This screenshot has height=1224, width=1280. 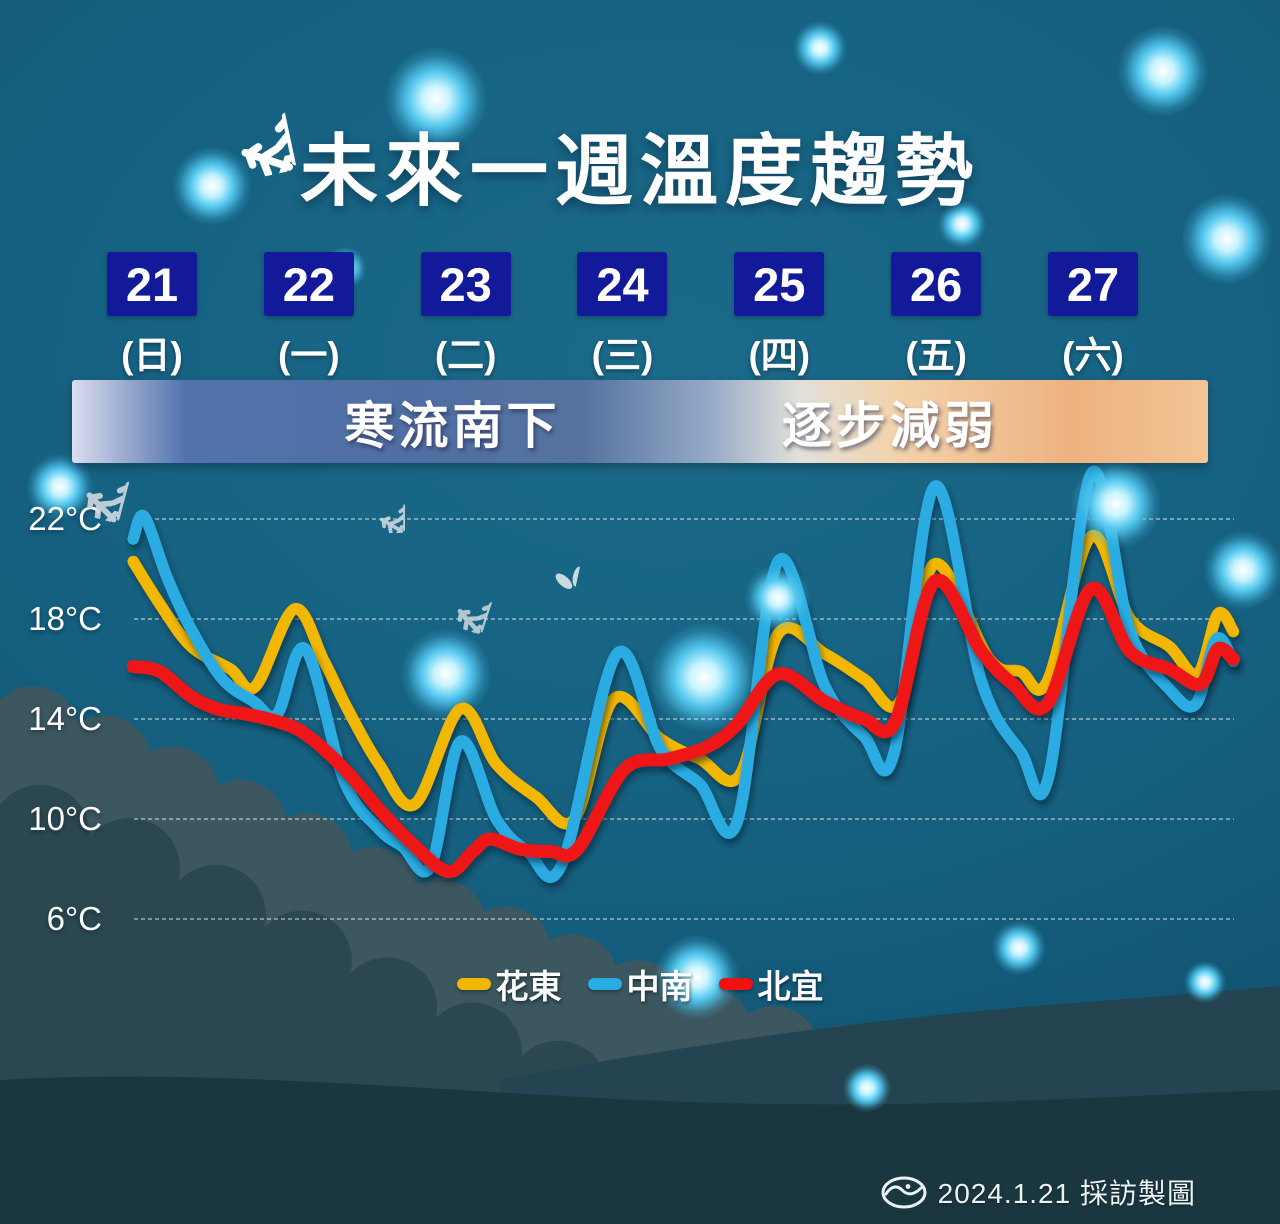 What do you see at coordinates (640, 1150) in the screenshot?
I see `foreground-dark` at bounding box center [640, 1150].